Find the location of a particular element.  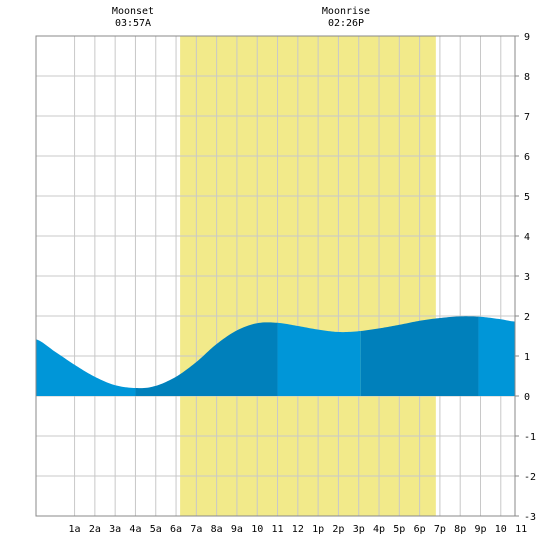

moonrise-title: Moonrise is located at coordinates (346, 11).